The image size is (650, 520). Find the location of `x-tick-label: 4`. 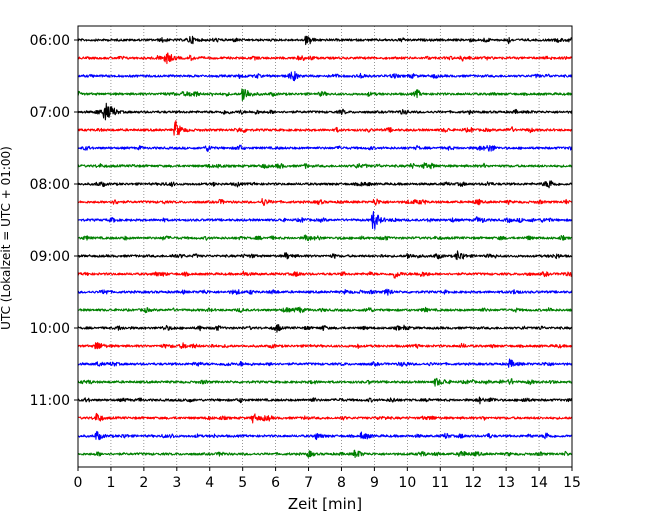

x-tick-label: 4 is located at coordinates (209, 483).